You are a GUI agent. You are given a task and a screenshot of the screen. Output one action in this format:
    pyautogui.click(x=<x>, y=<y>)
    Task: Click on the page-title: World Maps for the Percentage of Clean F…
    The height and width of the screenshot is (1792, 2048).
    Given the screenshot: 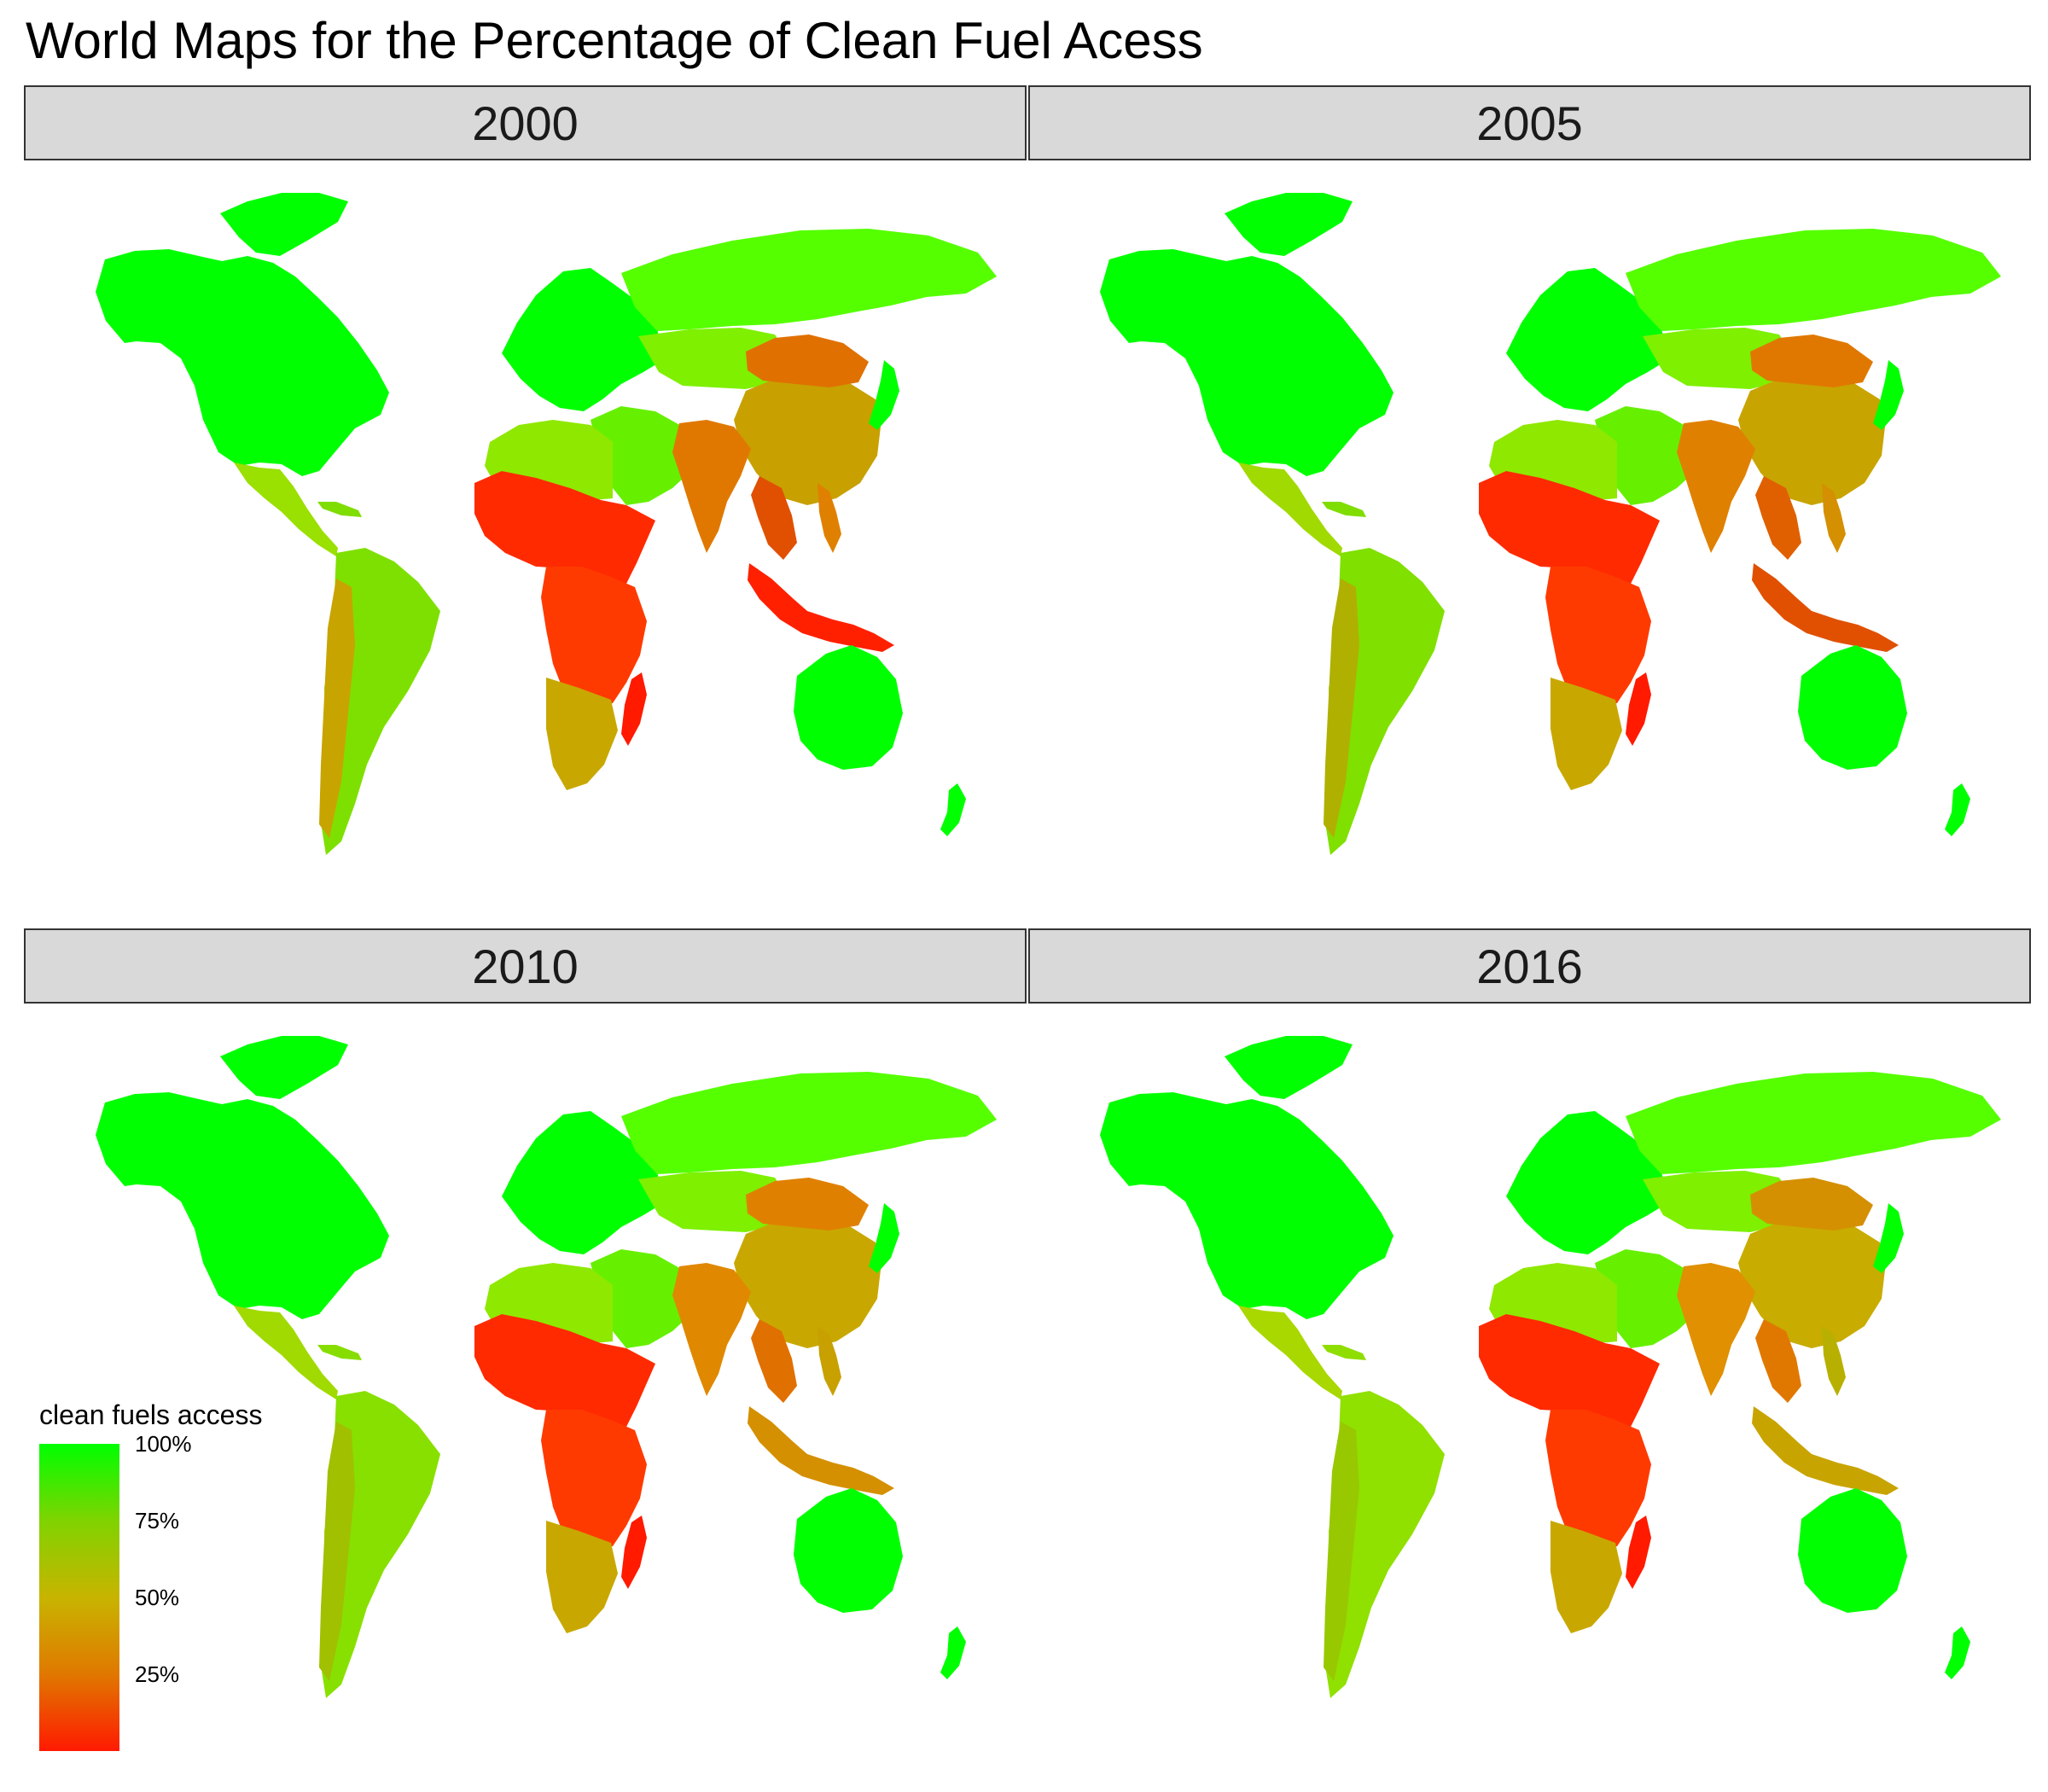 What is the action you would take?
    pyautogui.click(x=614, y=40)
    